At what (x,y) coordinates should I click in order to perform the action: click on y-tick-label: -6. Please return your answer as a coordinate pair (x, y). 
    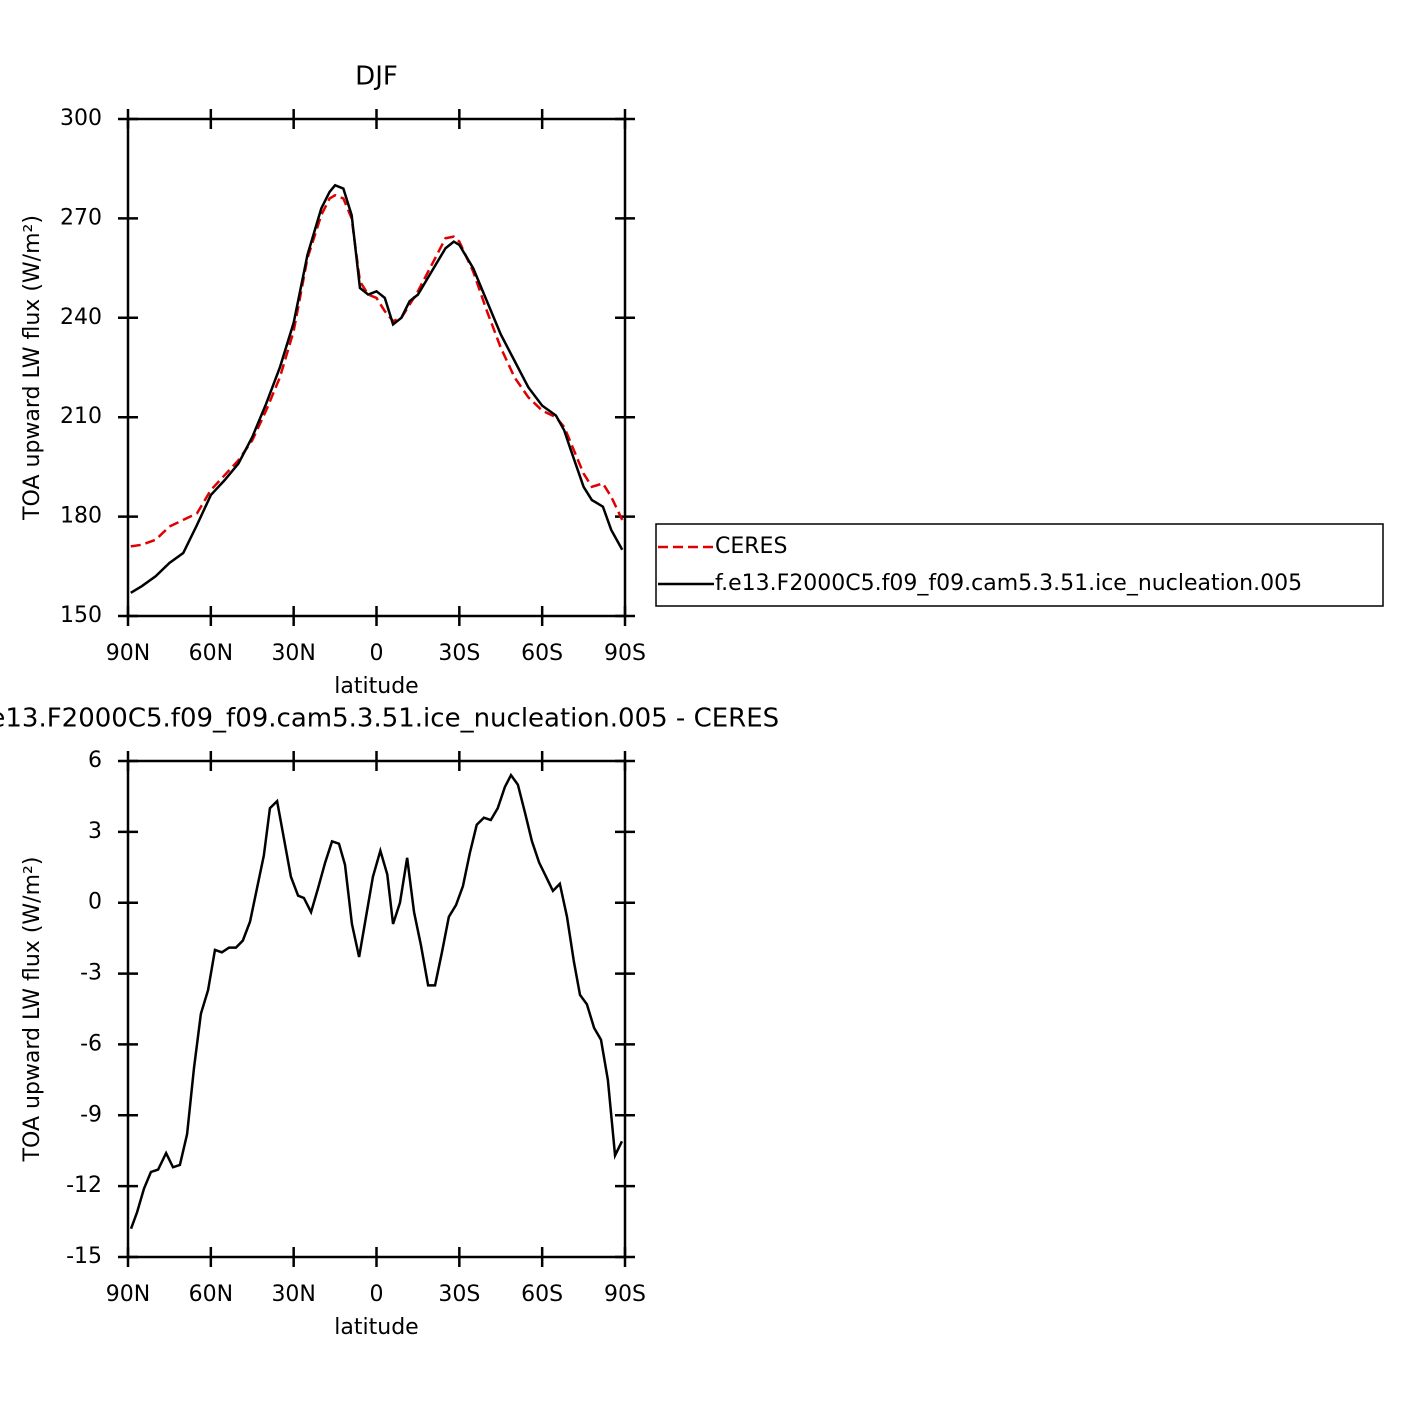
    Looking at the image, I should click on (91, 1043).